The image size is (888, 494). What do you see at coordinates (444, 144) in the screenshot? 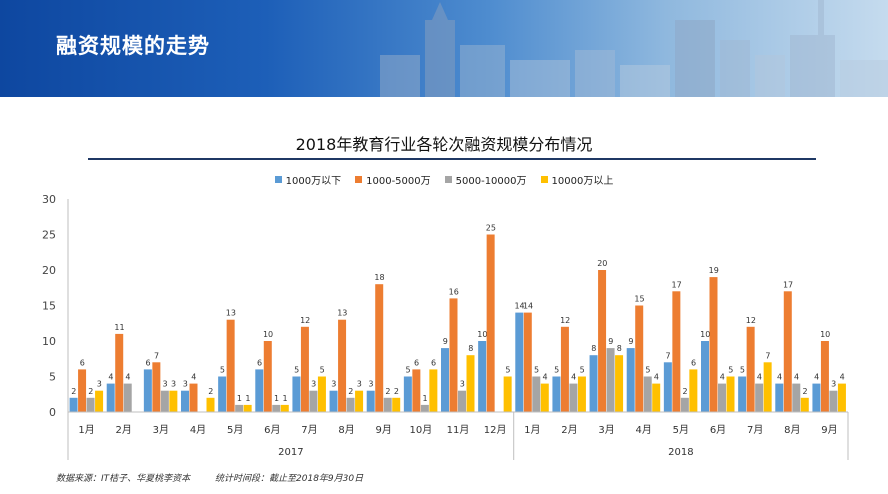
I see `chart-title: 2018年教育行业各轮次融资规模分布情况` at bounding box center [444, 144].